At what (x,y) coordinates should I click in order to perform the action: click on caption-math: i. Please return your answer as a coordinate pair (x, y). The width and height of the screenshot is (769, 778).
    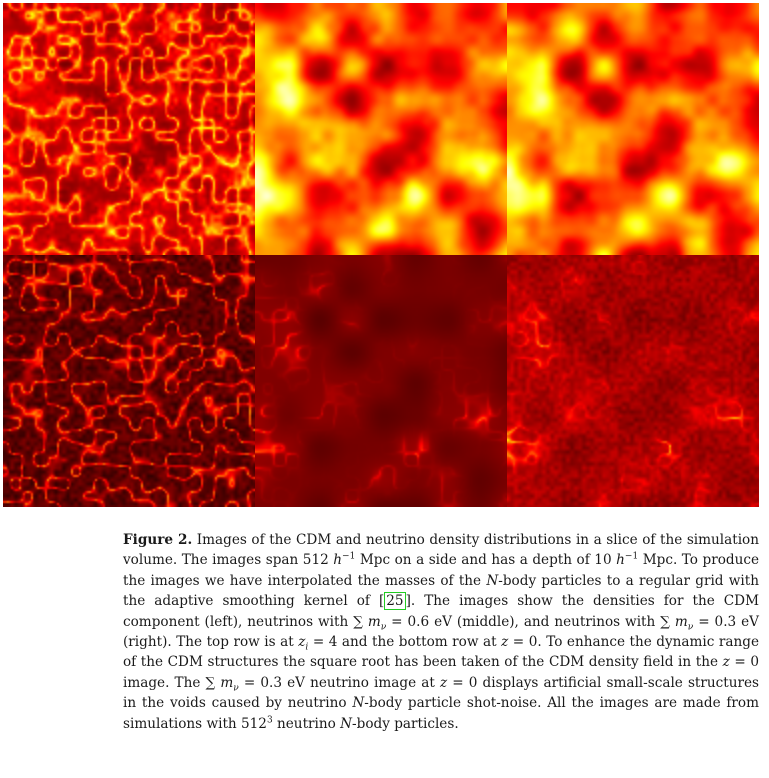
    Looking at the image, I should click on (307, 647).